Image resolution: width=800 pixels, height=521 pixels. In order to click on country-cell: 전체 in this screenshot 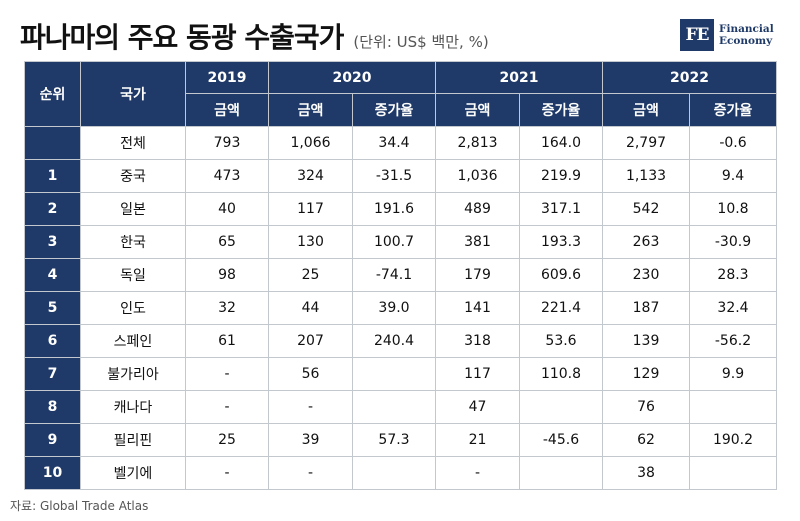, I will do `click(133, 143)`.